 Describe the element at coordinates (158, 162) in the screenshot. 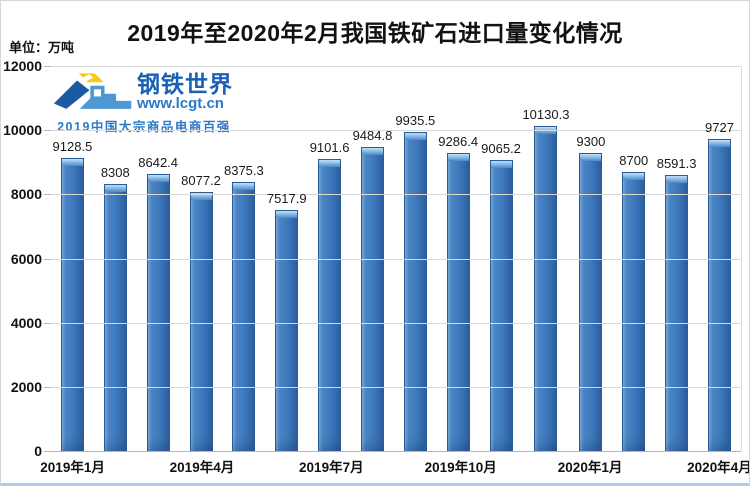

I see `bar-value-label: 8642.4` at that location.